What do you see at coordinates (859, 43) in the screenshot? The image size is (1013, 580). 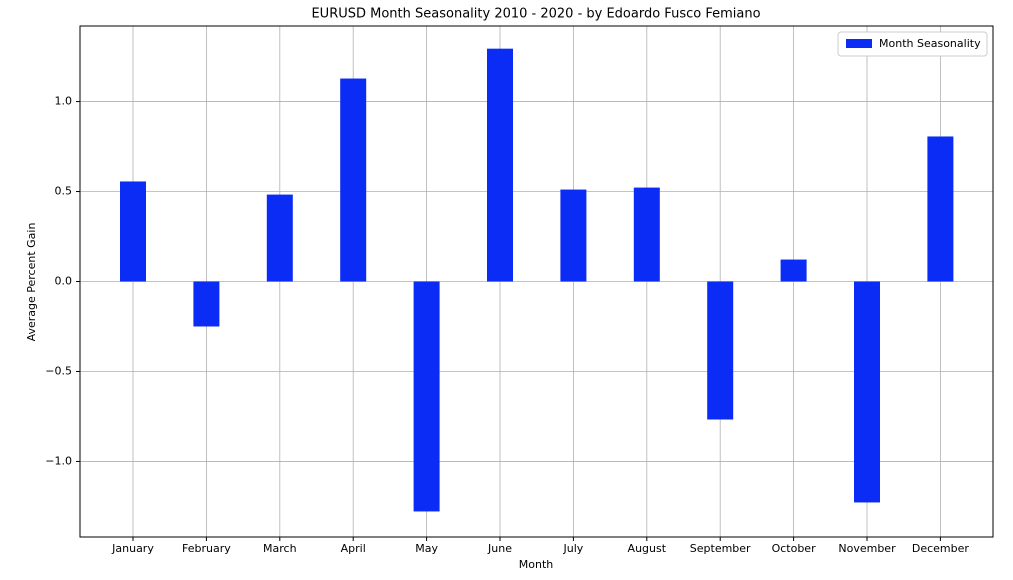 I see `legend-swatch` at bounding box center [859, 43].